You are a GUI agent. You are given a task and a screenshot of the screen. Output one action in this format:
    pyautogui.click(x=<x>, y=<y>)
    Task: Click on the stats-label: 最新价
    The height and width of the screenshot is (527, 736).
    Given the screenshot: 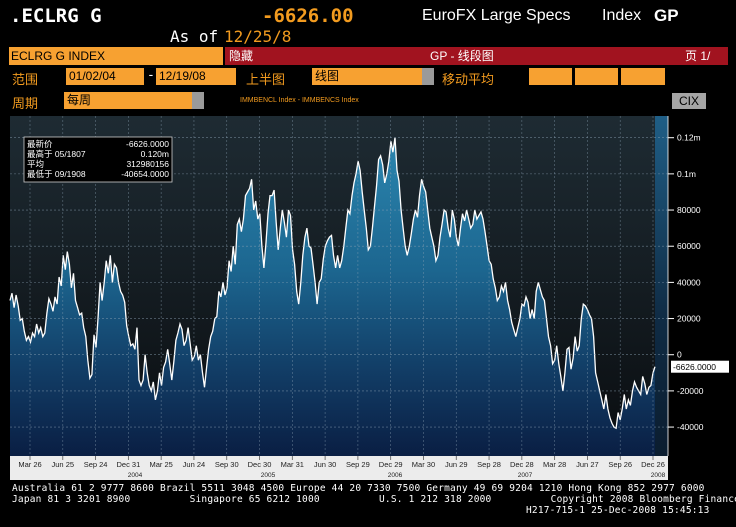 What is the action you would take?
    pyautogui.click(x=40, y=144)
    